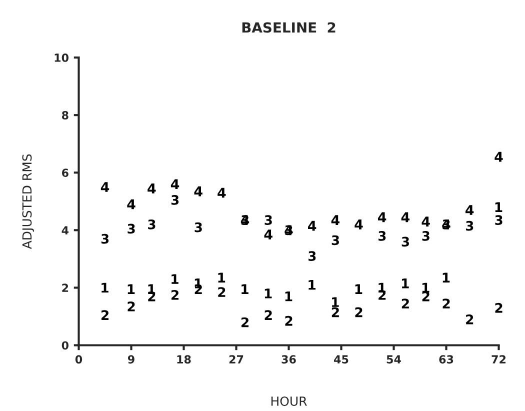  I want to click on y-tick-label: 6, so click(65, 172).